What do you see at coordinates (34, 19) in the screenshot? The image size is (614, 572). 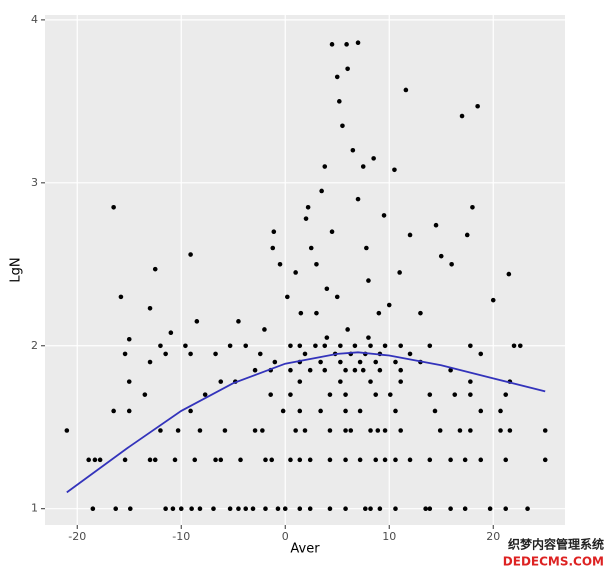 I see `y-tick-label: 4` at bounding box center [34, 19].